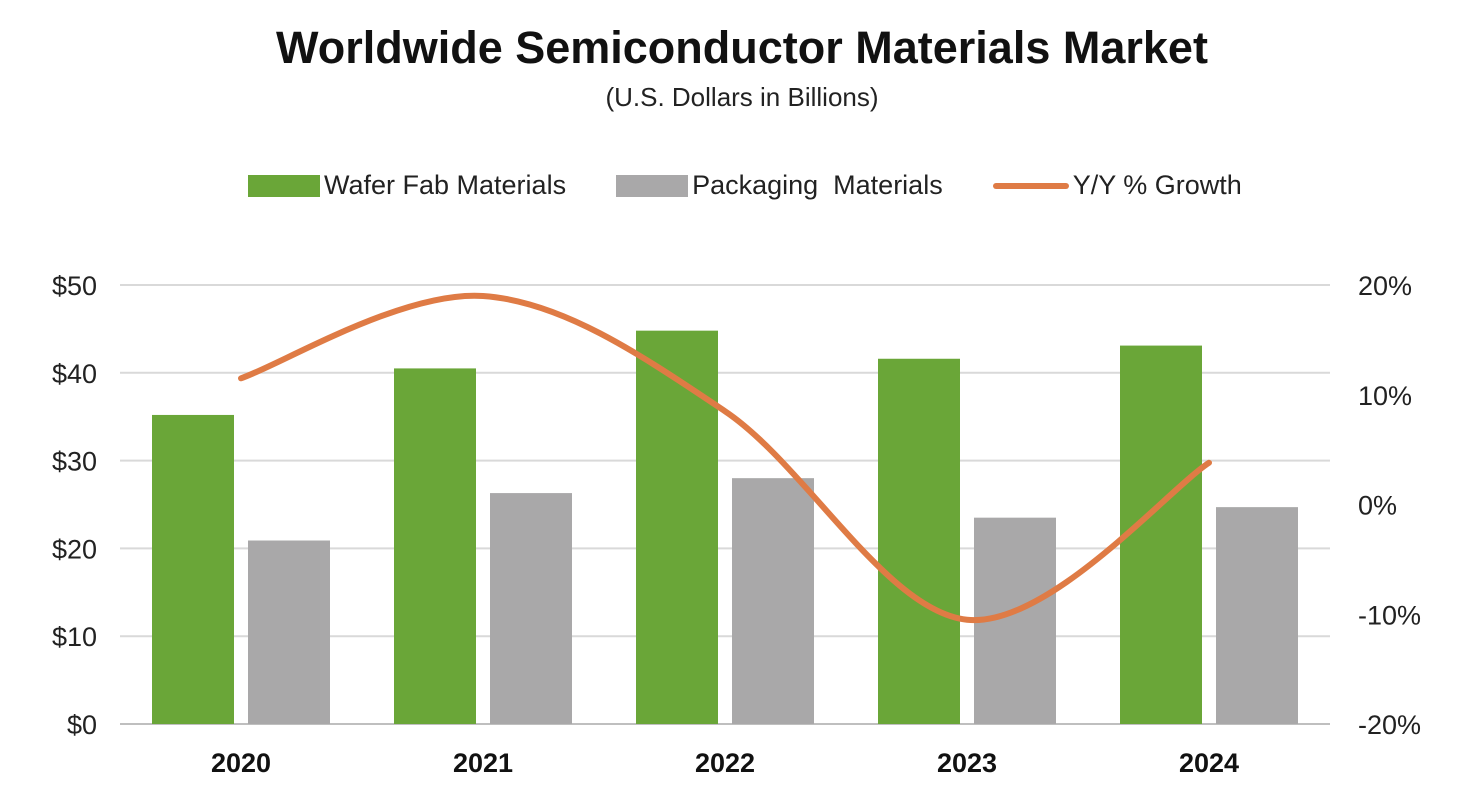 The image size is (1484, 796). What do you see at coordinates (74, 374) in the screenshot?
I see `y-left-tick-label: $40` at bounding box center [74, 374].